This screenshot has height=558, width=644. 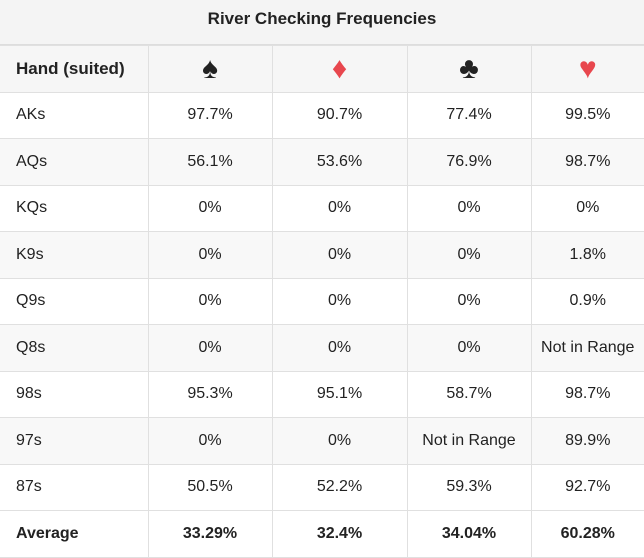 I want to click on table-cell: Q9s, so click(x=74, y=301).